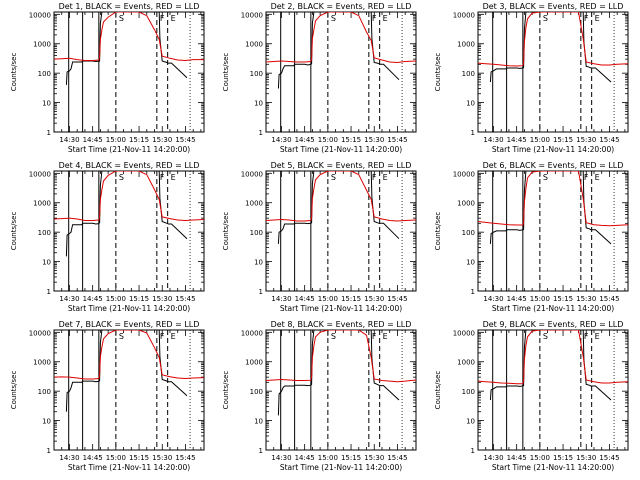 The image size is (640, 480). Describe the element at coordinates (341, 324) in the screenshot. I see `panel-title: Det 8, BLACK = Events, RED = LLD` at that location.